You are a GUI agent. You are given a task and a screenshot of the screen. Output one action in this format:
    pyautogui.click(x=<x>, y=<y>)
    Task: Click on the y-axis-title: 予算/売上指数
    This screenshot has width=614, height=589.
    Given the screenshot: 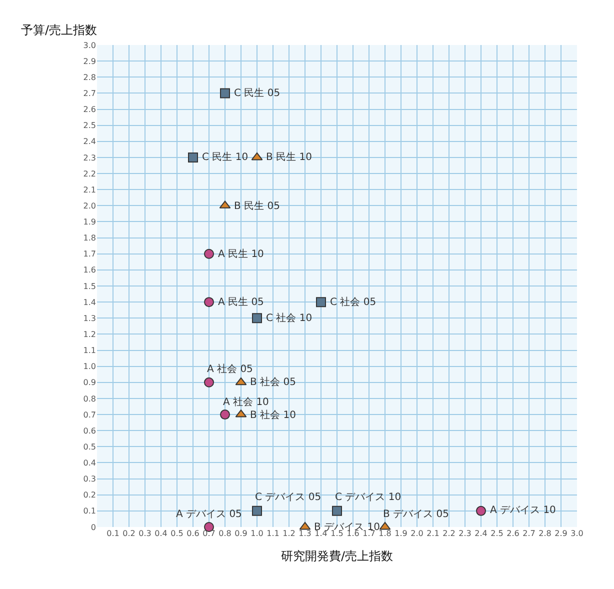 What is the action you would take?
    pyautogui.click(x=59, y=30)
    